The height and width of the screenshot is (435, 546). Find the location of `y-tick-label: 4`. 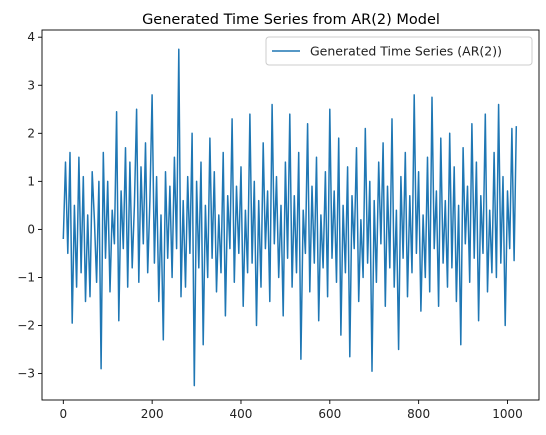

y-tick-label: 4 is located at coordinates (31, 37).